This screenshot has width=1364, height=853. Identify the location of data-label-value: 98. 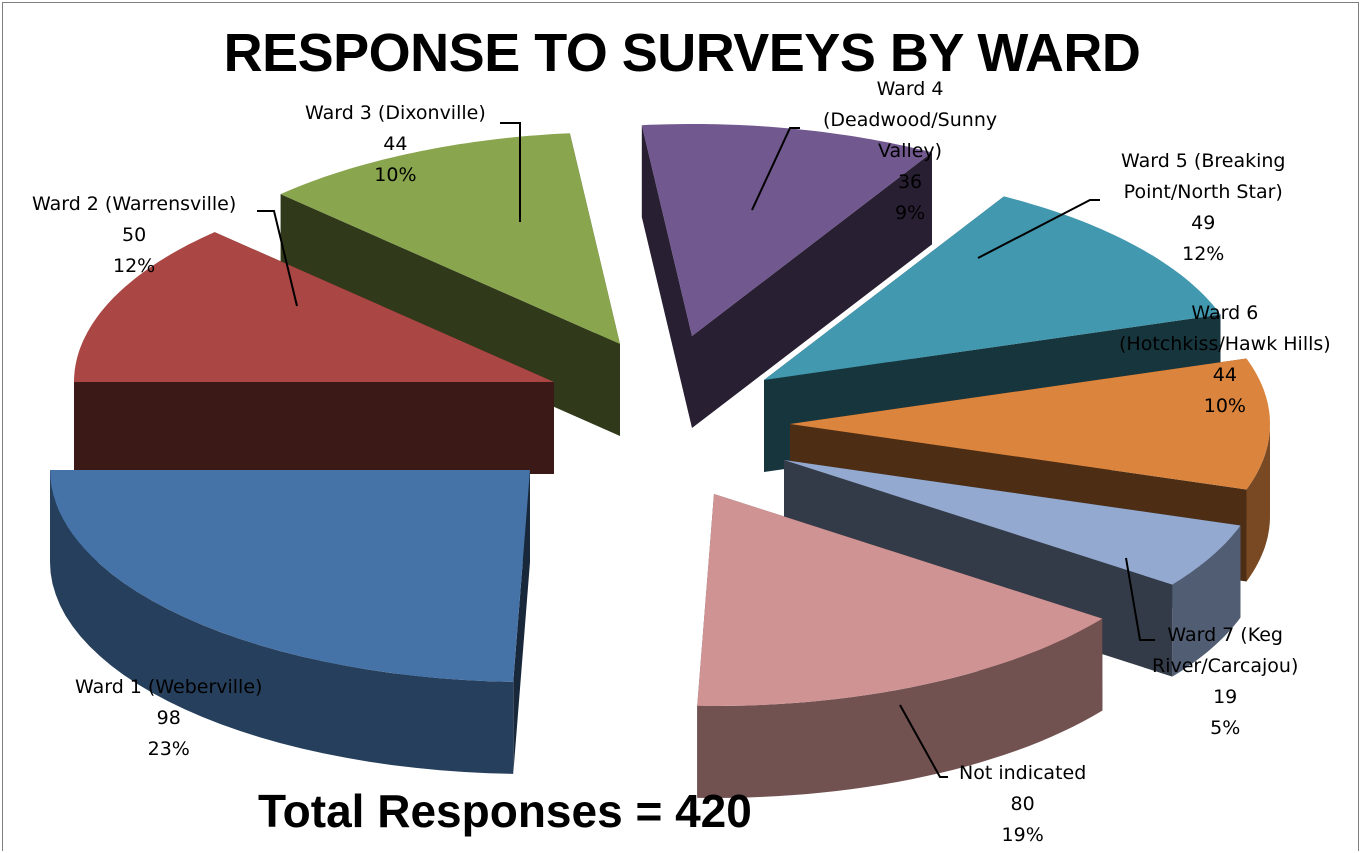
(168, 718).